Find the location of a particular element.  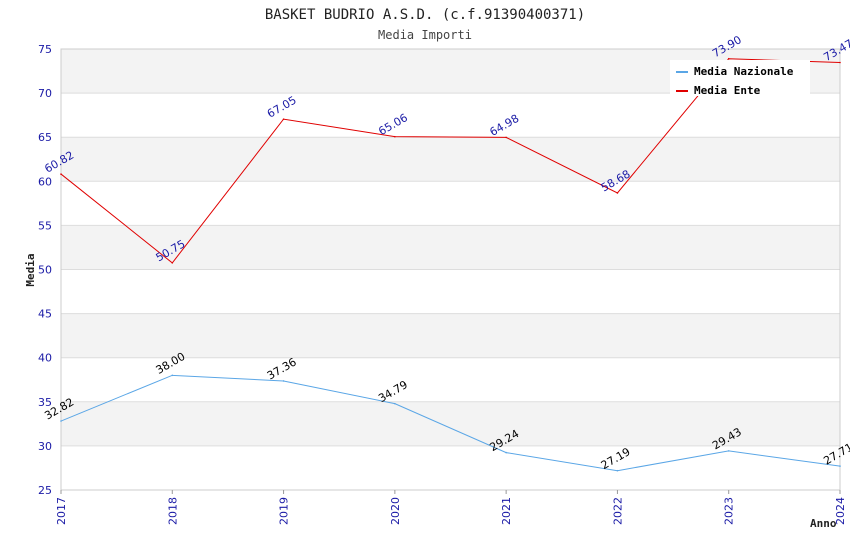

x-tick-label: 2018 is located at coordinates (172, 511).